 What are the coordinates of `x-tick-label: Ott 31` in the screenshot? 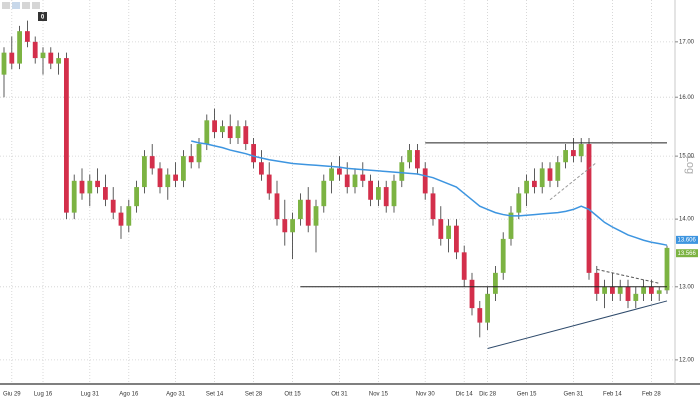 It's located at (339, 395).